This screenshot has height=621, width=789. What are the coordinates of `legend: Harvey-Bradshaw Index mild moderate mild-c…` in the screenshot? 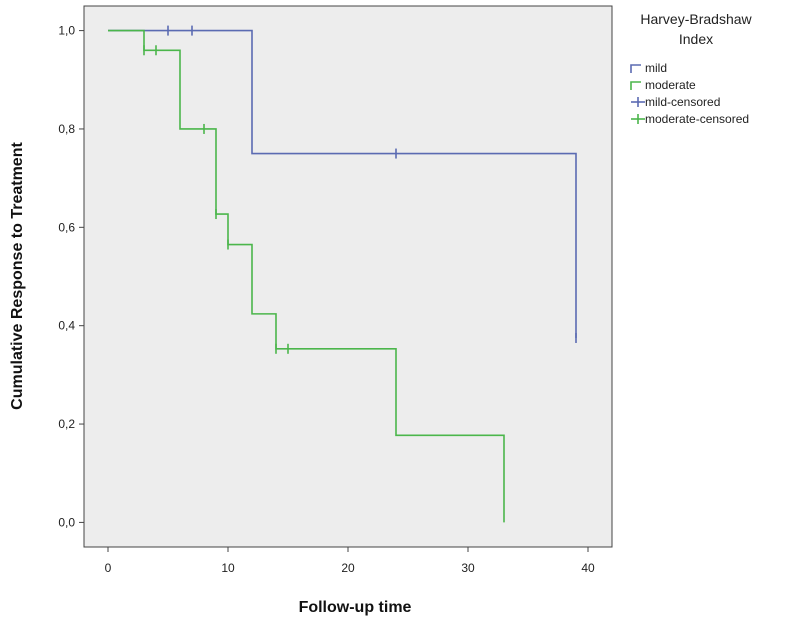 It's located at (691, 68).